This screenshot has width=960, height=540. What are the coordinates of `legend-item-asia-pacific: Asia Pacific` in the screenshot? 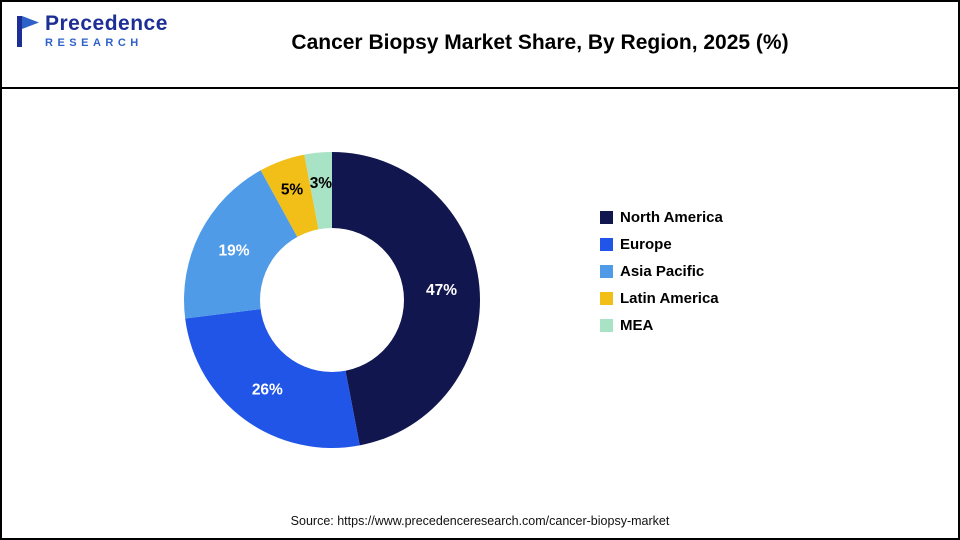 It's located at (661, 271).